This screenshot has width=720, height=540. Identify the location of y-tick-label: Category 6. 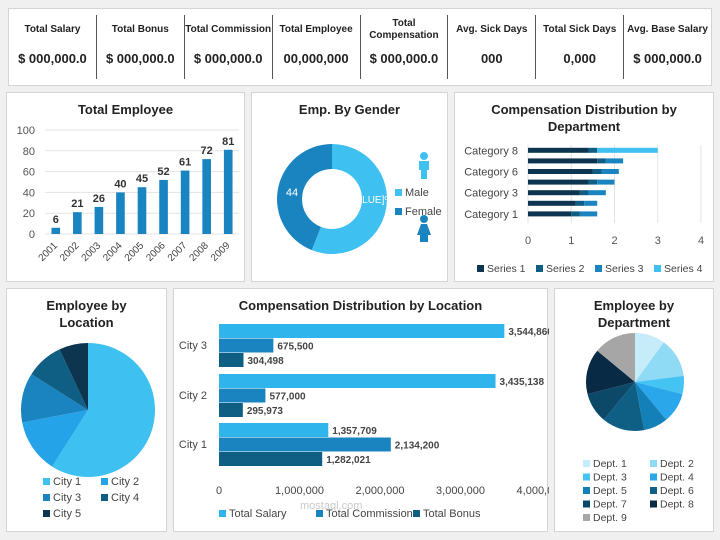
(491, 173).